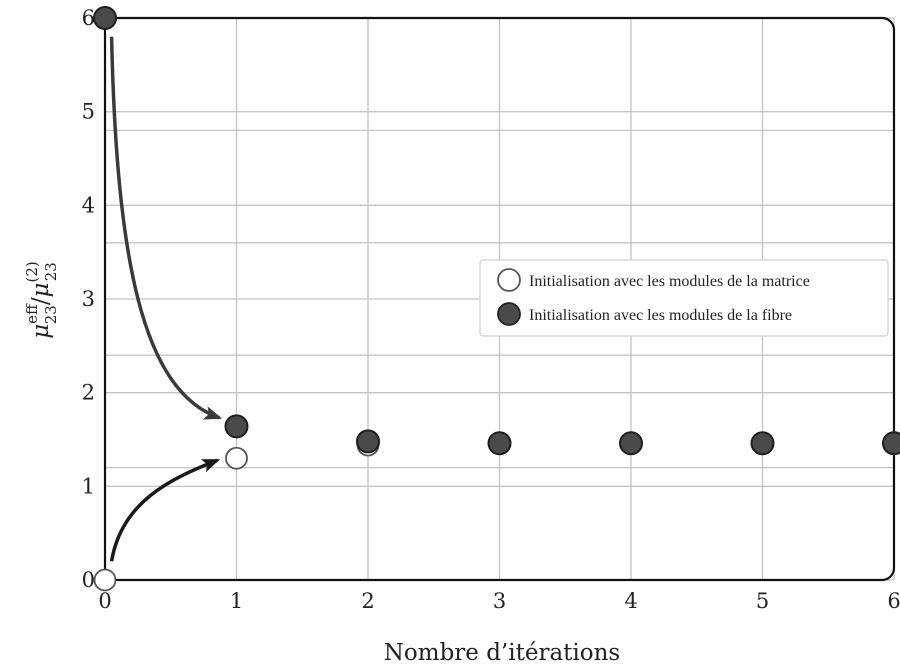 This screenshot has height=666, width=900. I want to click on x-axis-label: Nombre d’itérations, so click(502, 653).